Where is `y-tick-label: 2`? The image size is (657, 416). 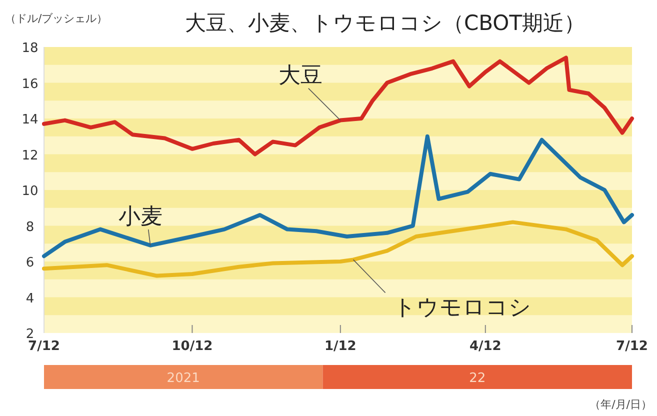
y-tick-label: 2 is located at coordinates (30, 334).